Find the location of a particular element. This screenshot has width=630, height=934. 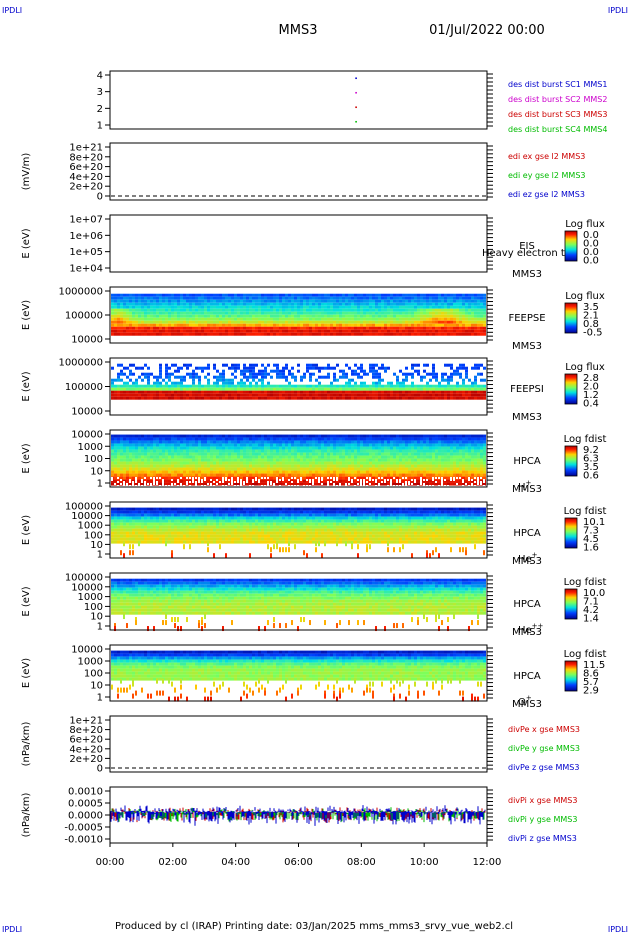

legend-entry: divPe y gse MMS3 is located at coordinates (544, 748).